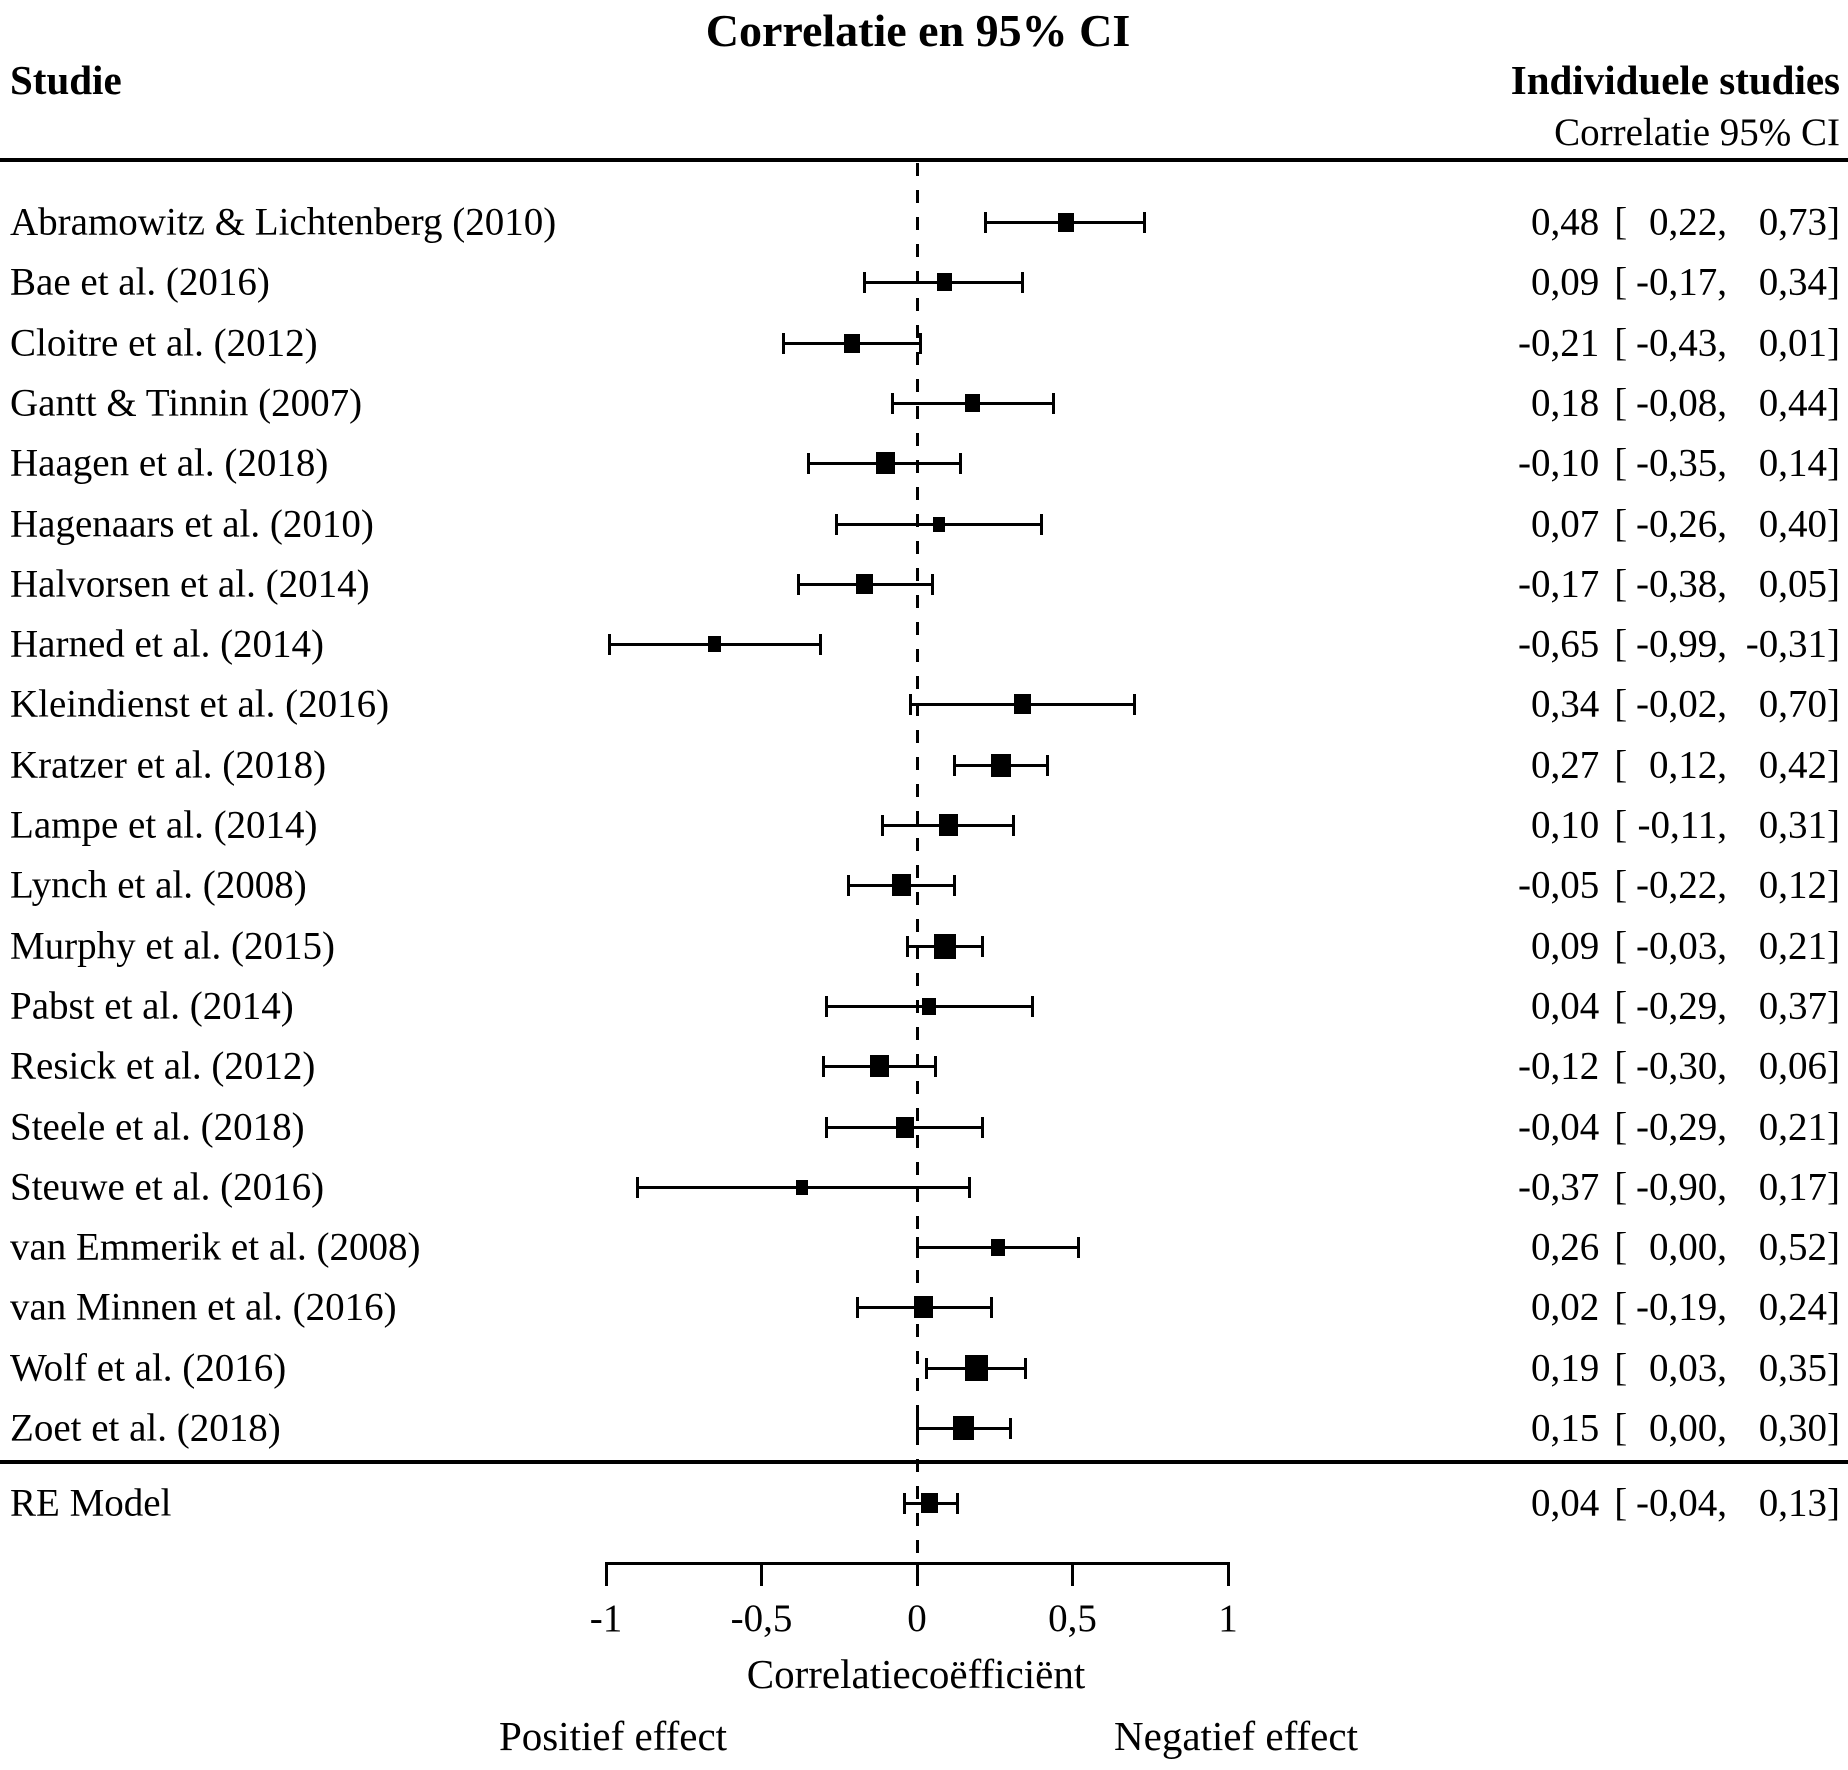  I want to click on ci-value: 0,03, so click(1683, 1368).